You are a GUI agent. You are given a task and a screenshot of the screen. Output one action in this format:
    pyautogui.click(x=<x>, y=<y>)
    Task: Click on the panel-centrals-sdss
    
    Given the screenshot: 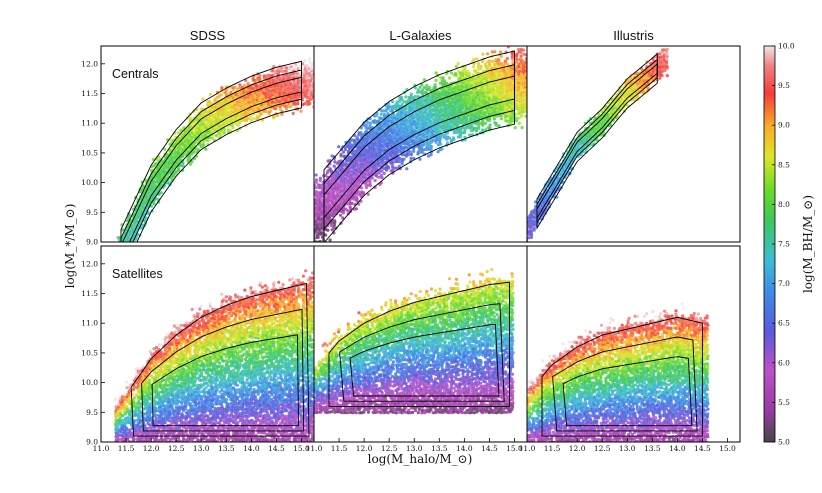 What is the action you would take?
    pyautogui.click(x=215, y=149)
    